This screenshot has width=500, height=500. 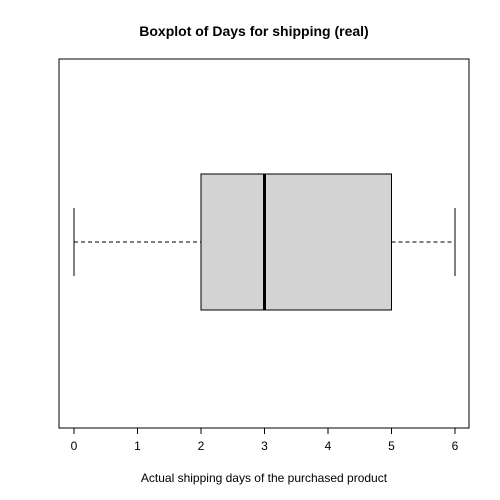 I want to click on x-tick-label: 1, so click(x=137, y=446).